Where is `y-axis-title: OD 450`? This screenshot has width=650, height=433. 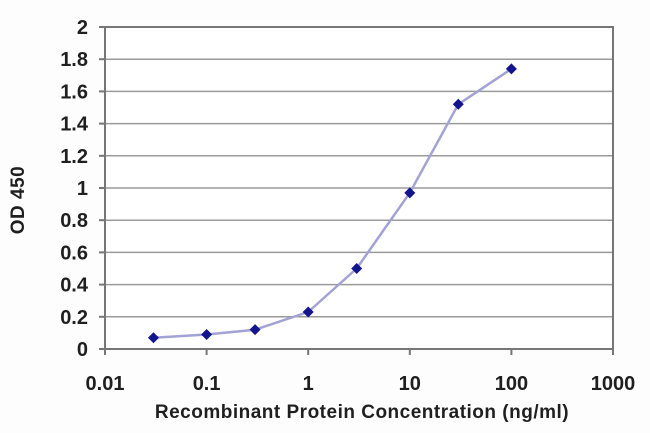
y-axis-title: OD 450 is located at coordinates (18, 200).